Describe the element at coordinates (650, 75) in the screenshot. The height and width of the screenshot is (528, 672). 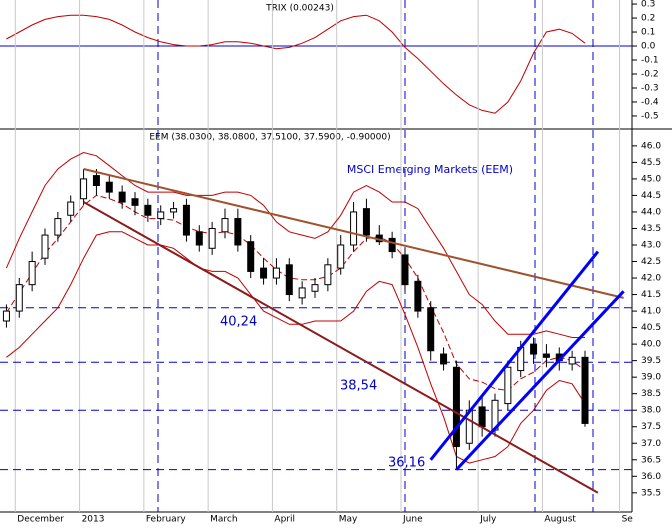
I see `y-tick-label: -0.2` at that location.